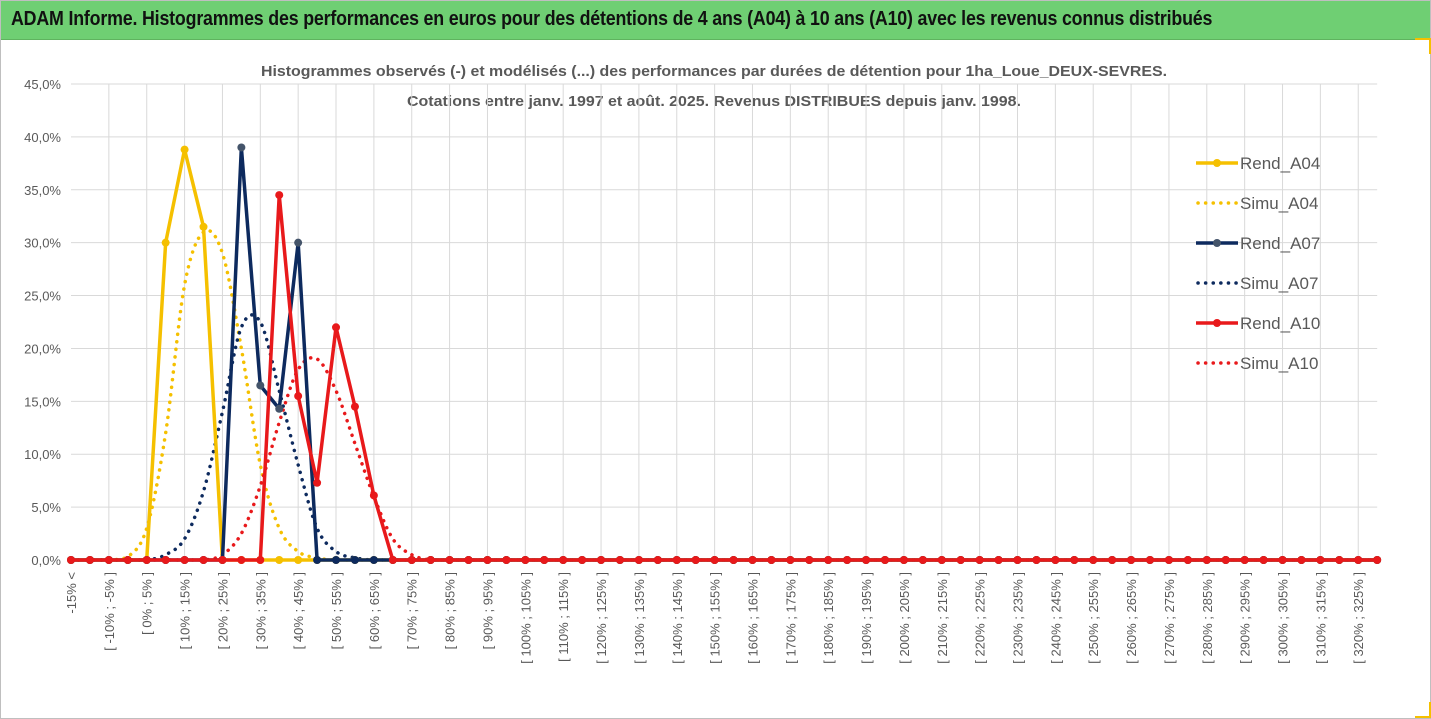  I want to click on data-point: Rend_A10 [ 135% ; 140% ]: 0, so click(657, 560).